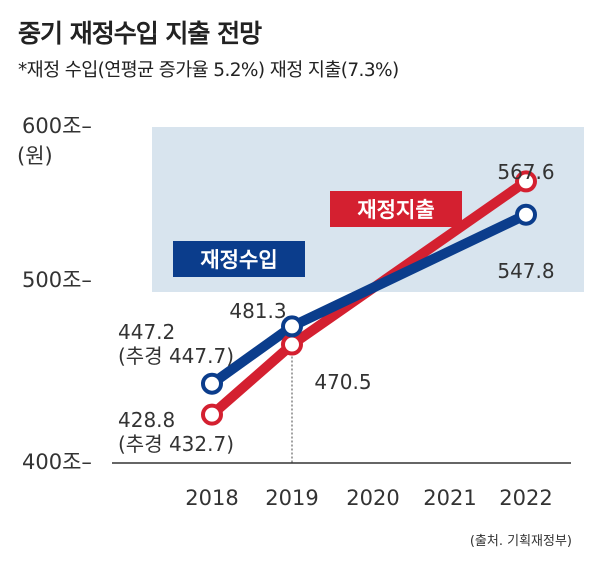 This screenshot has width=600, height=571. Describe the element at coordinates (525, 498) in the screenshot. I see `x-tick-label: 2022` at that location.